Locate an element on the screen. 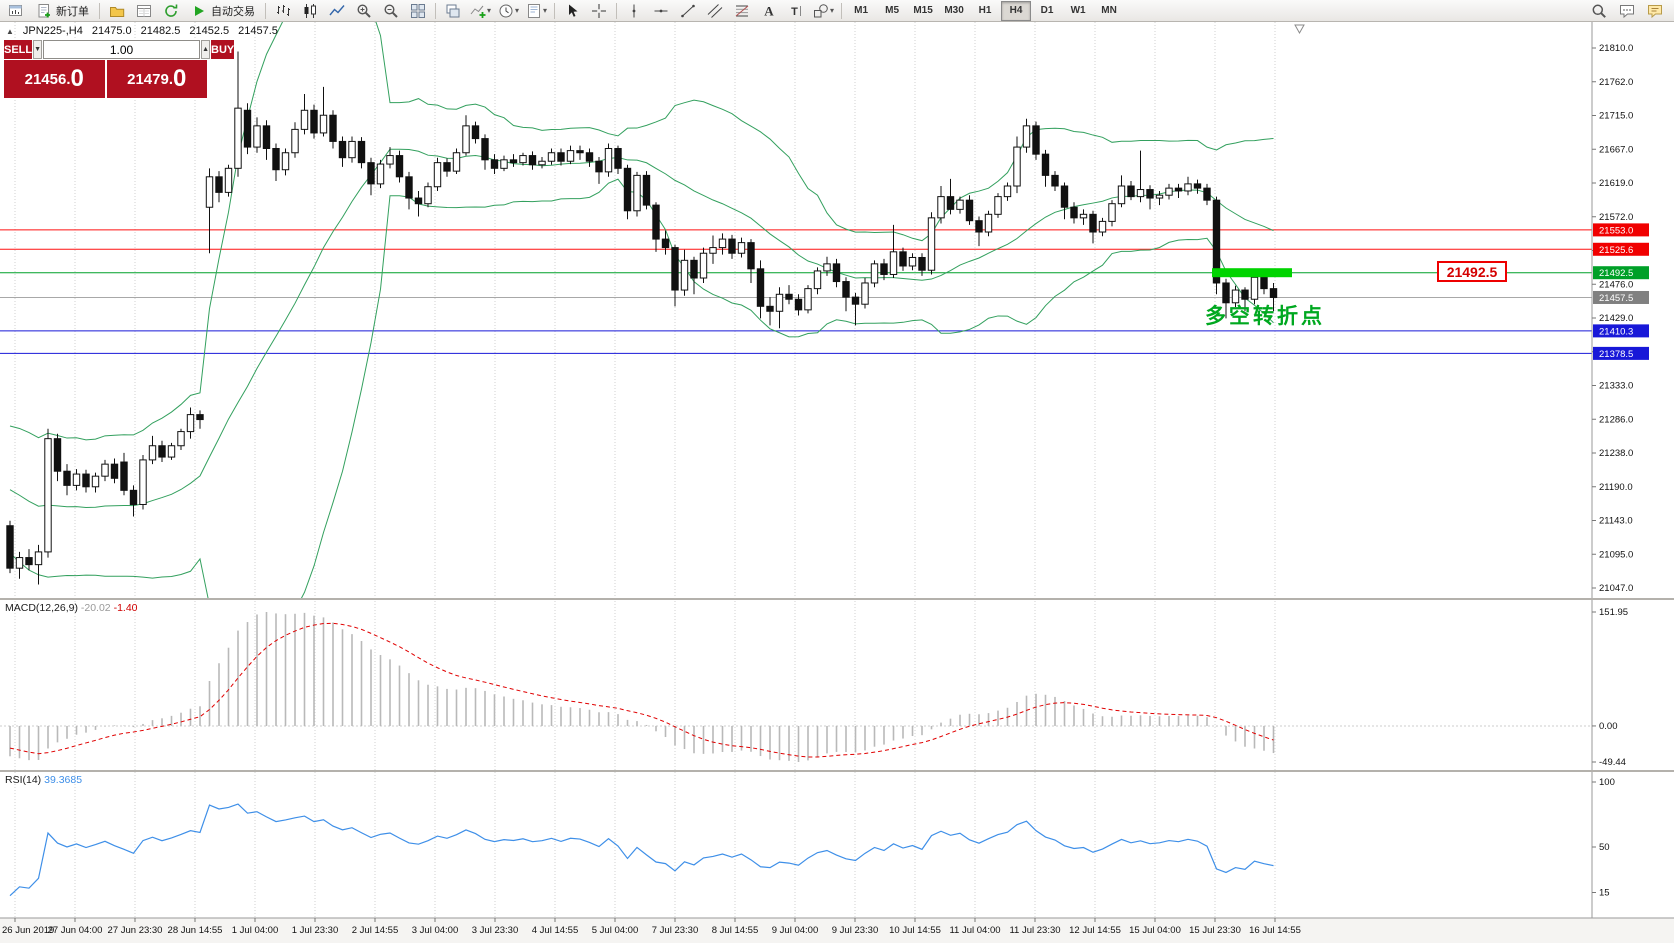 The height and width of the screenshot is (943, 1674). svg-text: 3 Jul 23:30 is located at coordinates (495, 930).